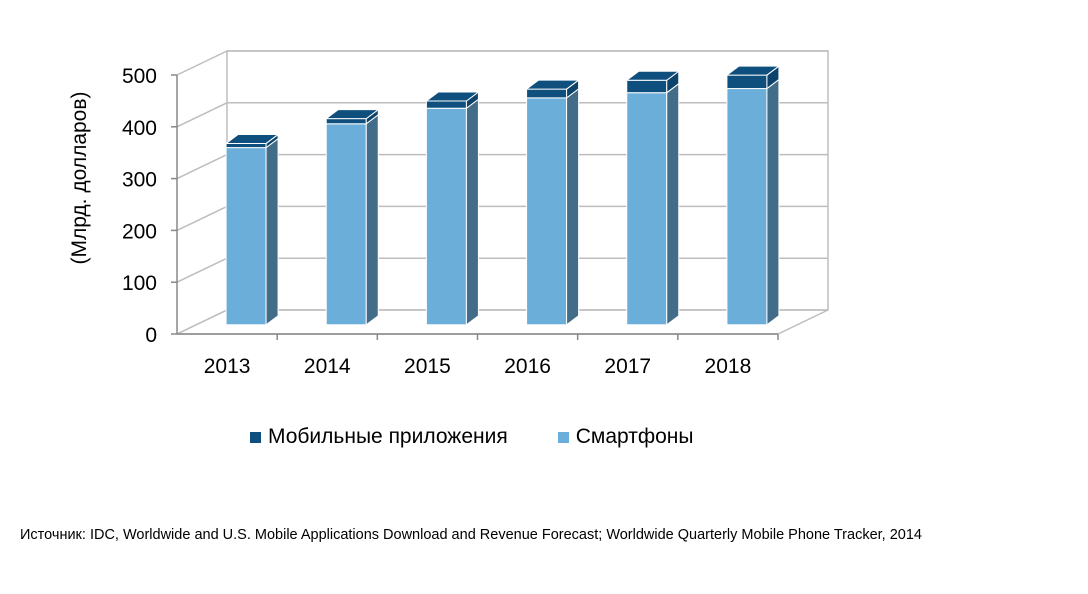 This screenshot has height=594, width=1088. What do you see at coordinates (527, 366) in the screenshot?
I see `x-tick-label: 2016` at bounding box center [527, 366].